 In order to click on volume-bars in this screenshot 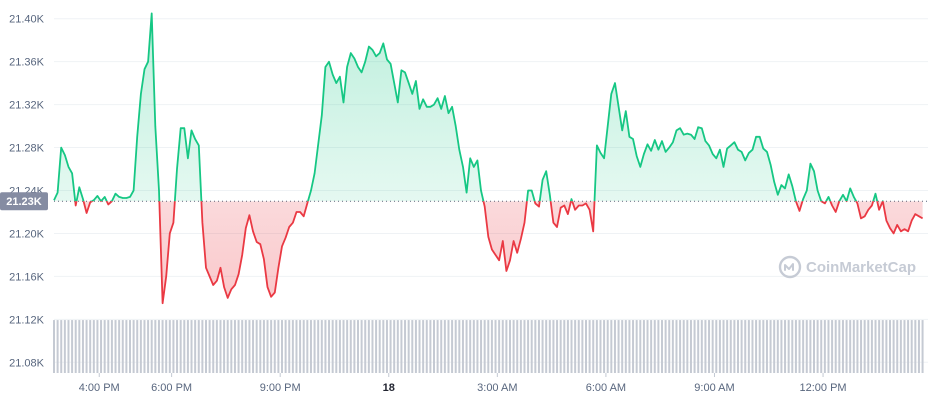, I will do `click(488, 346)`.